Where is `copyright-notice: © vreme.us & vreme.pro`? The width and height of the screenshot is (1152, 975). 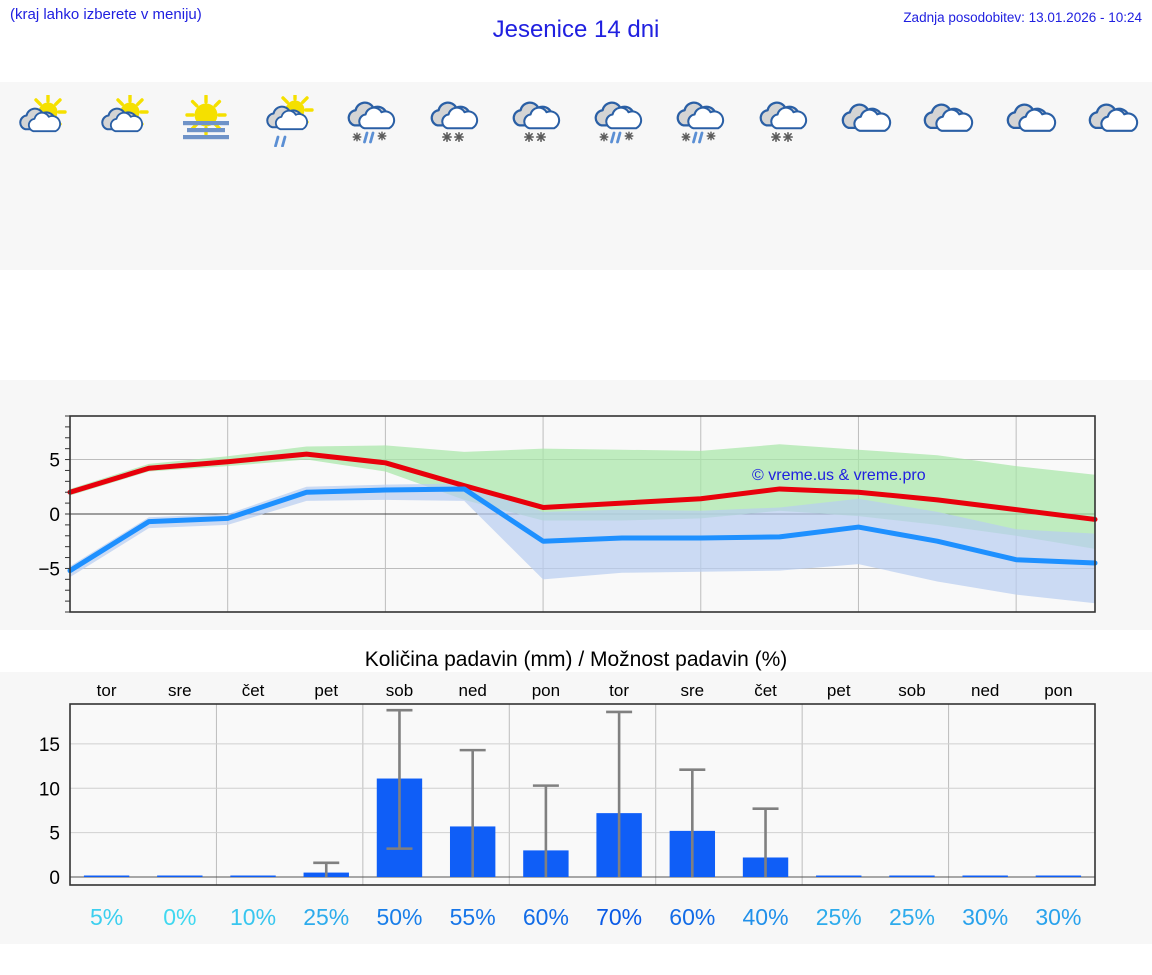 copyright-notice: © vreme.us & vreme.pro is located at coordinates (839, 475).